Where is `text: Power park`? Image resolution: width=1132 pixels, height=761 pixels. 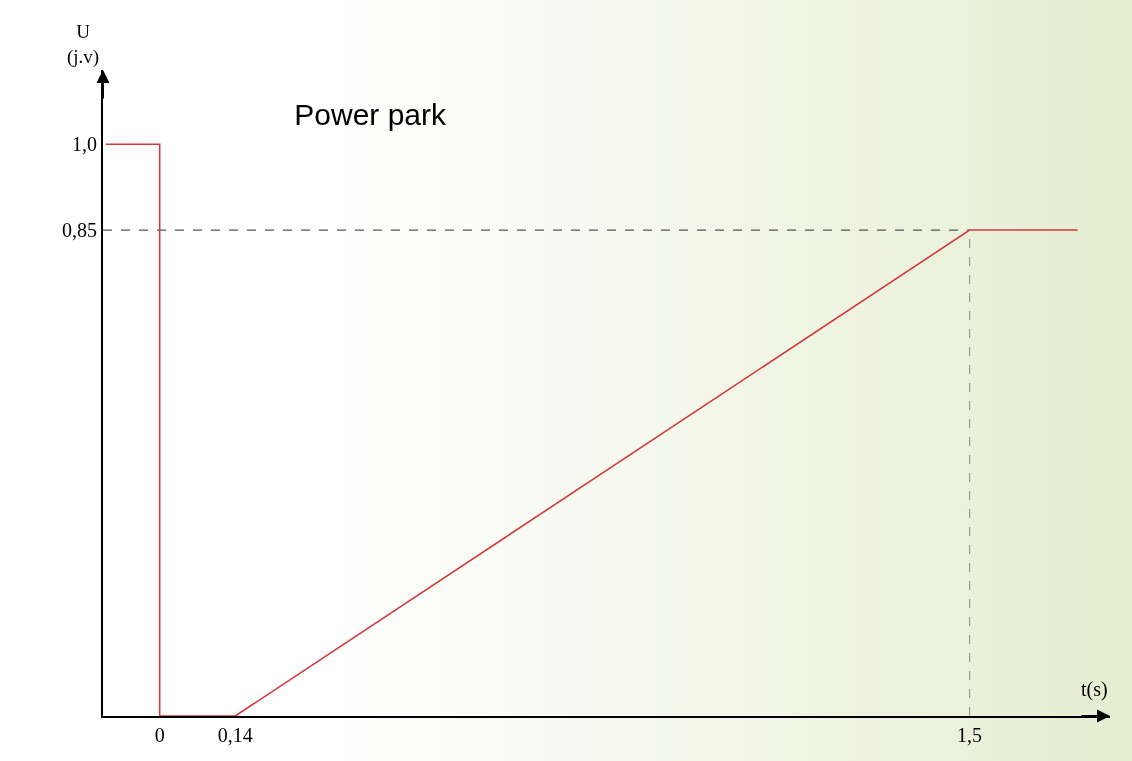
text: Power park is located at coordinates (371, 114).